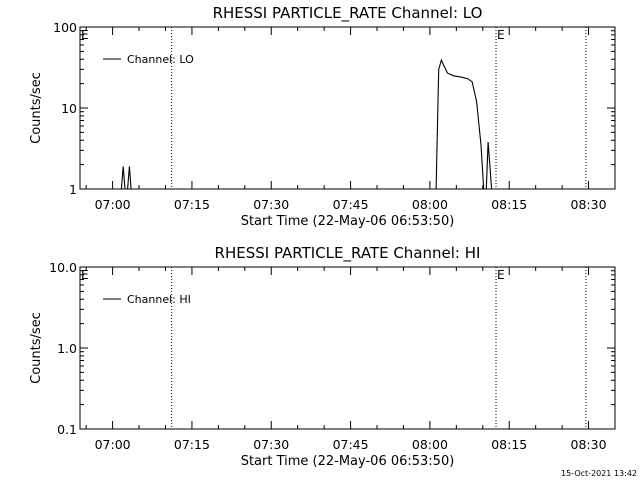 Image resolution: width=640 pixels, height=480 pixels. Describe the element at coordinates (348, 253) in the screenshot. I see `chart-title: RHESSI PARTICLE_RATE Channel: HI` at that location.